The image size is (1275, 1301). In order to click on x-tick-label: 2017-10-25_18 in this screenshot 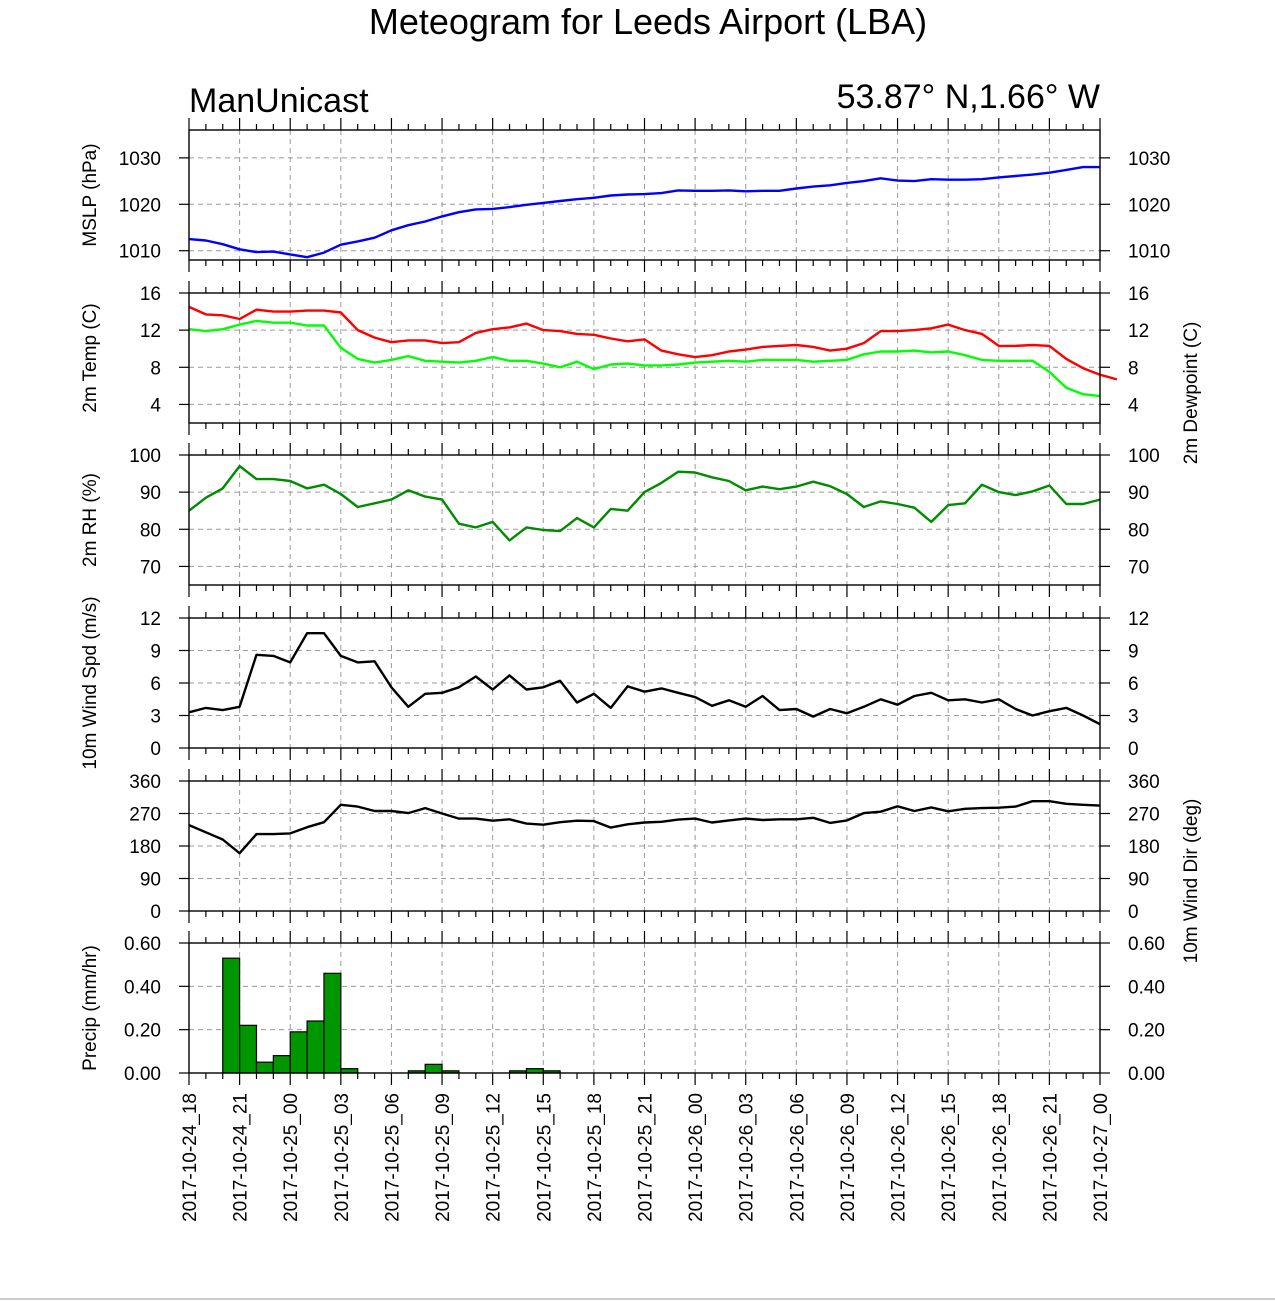, I will do `click(595, 1157)`.